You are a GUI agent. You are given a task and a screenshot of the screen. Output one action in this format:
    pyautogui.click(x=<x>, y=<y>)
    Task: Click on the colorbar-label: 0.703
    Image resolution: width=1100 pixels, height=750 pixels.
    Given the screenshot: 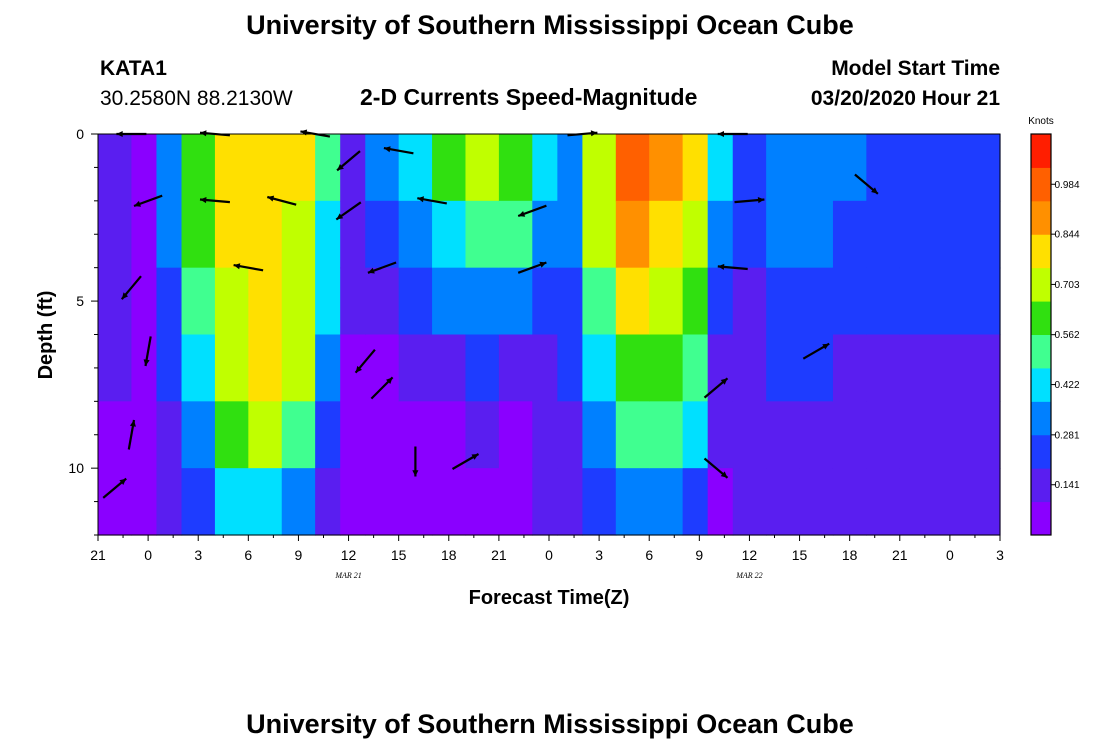 What is the action you would take?
    pyautogui.click(x=1066, y=285)
    